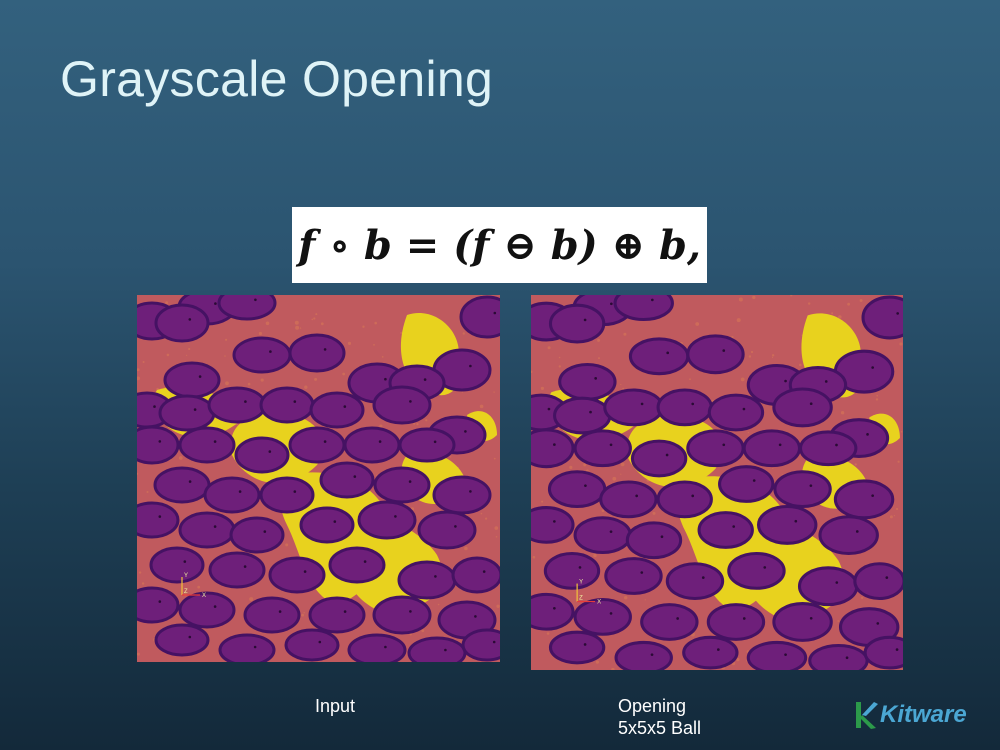  What do you see at coordinates (923, 714) in the screenshot?
I see `kitware-logo-text: Kitware` at bounding box center [923, 714].